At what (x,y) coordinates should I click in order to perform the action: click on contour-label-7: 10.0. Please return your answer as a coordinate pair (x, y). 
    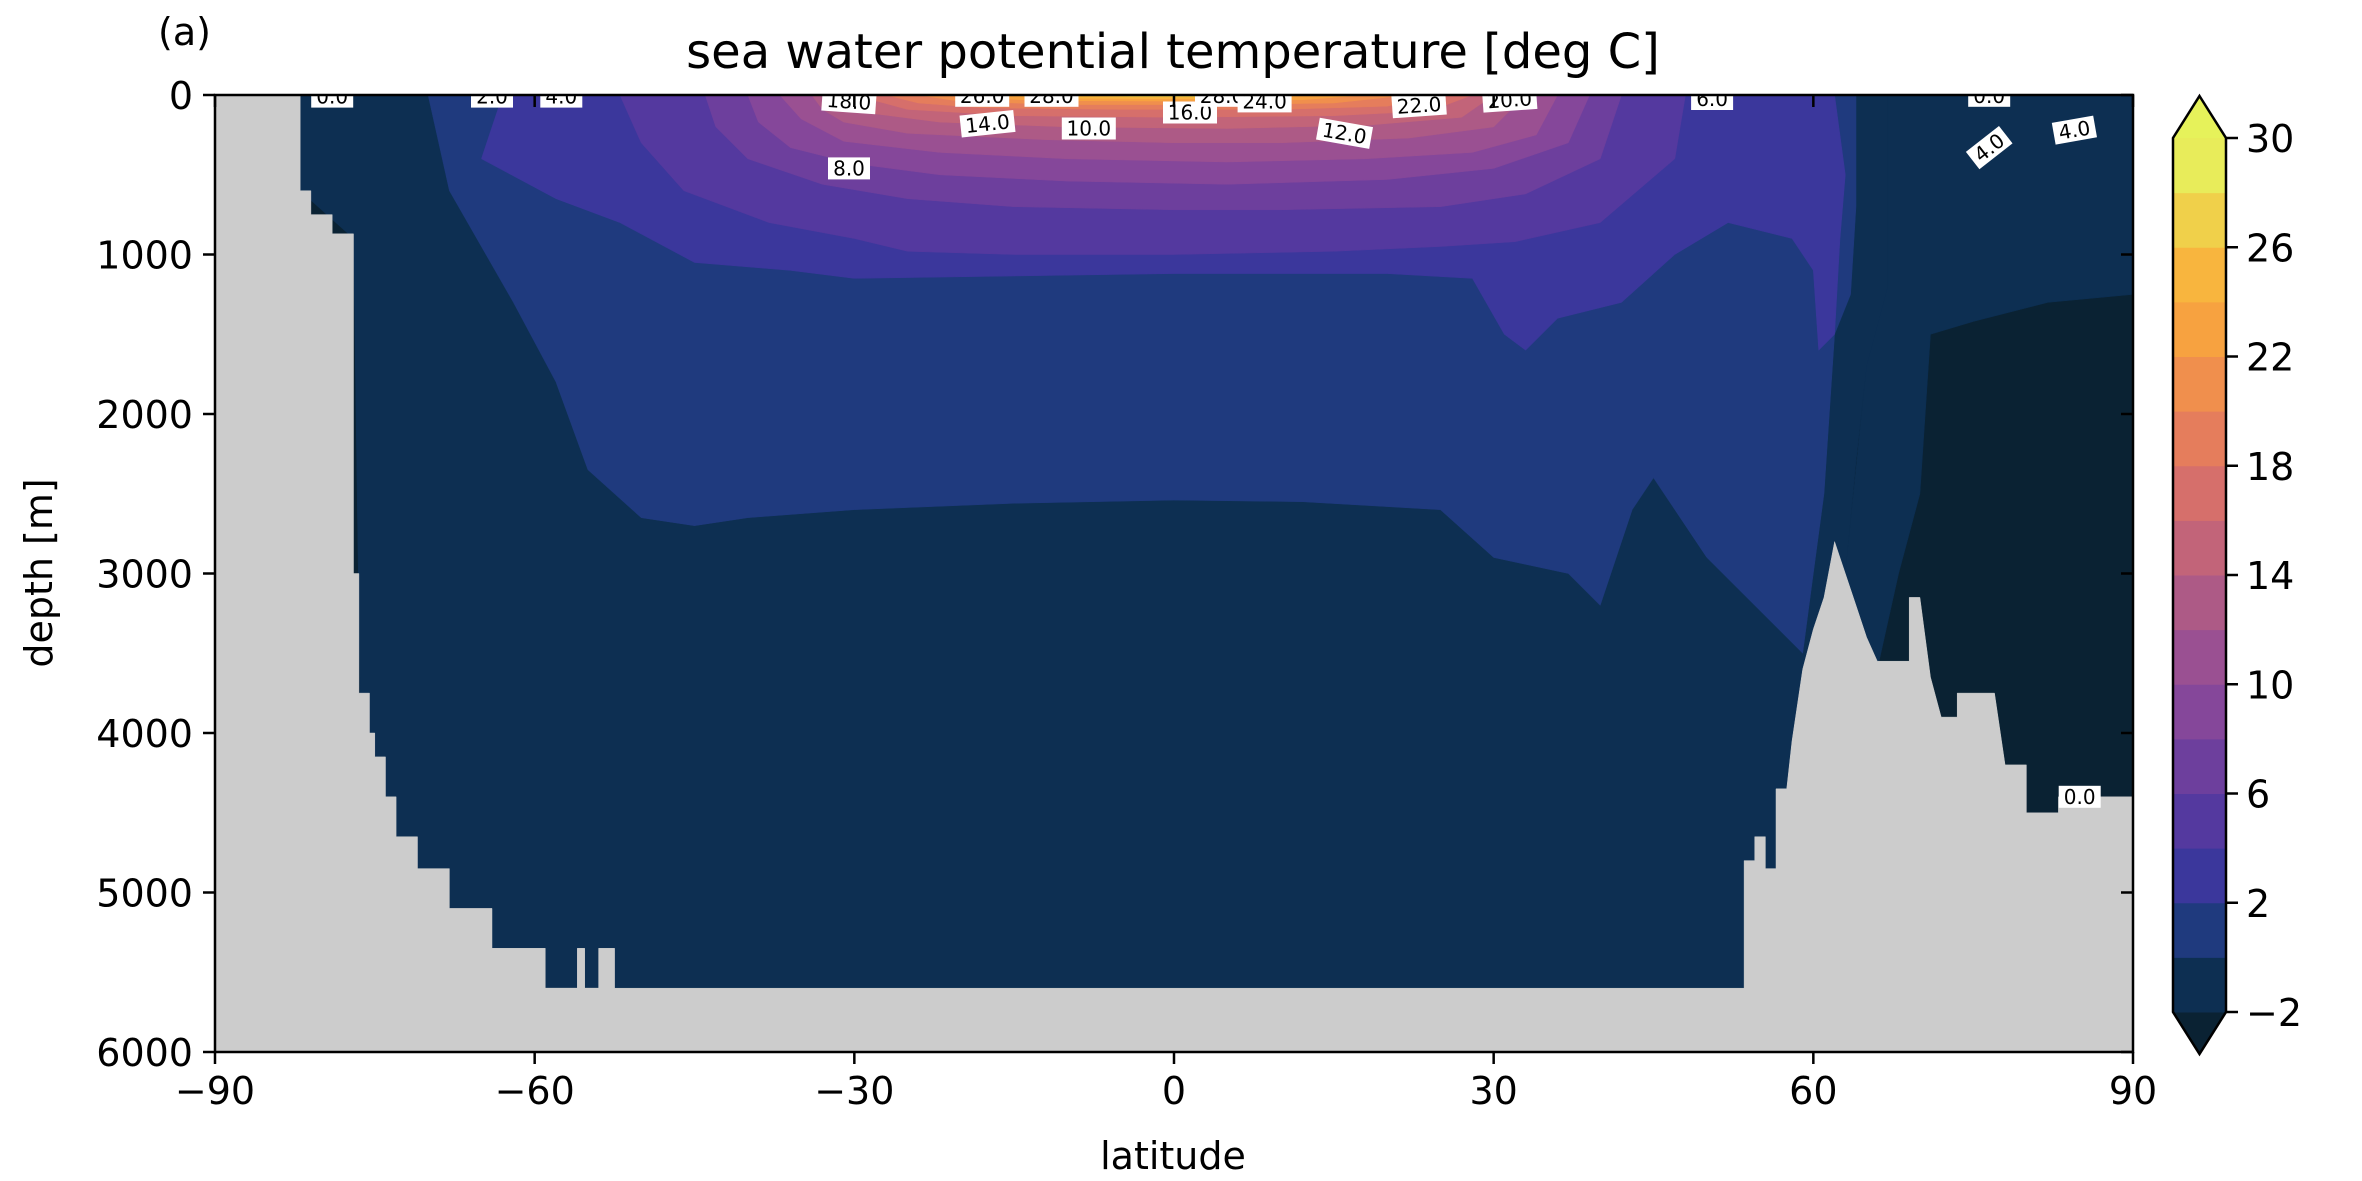
    Looking at the image, I should click on (1088, 129).